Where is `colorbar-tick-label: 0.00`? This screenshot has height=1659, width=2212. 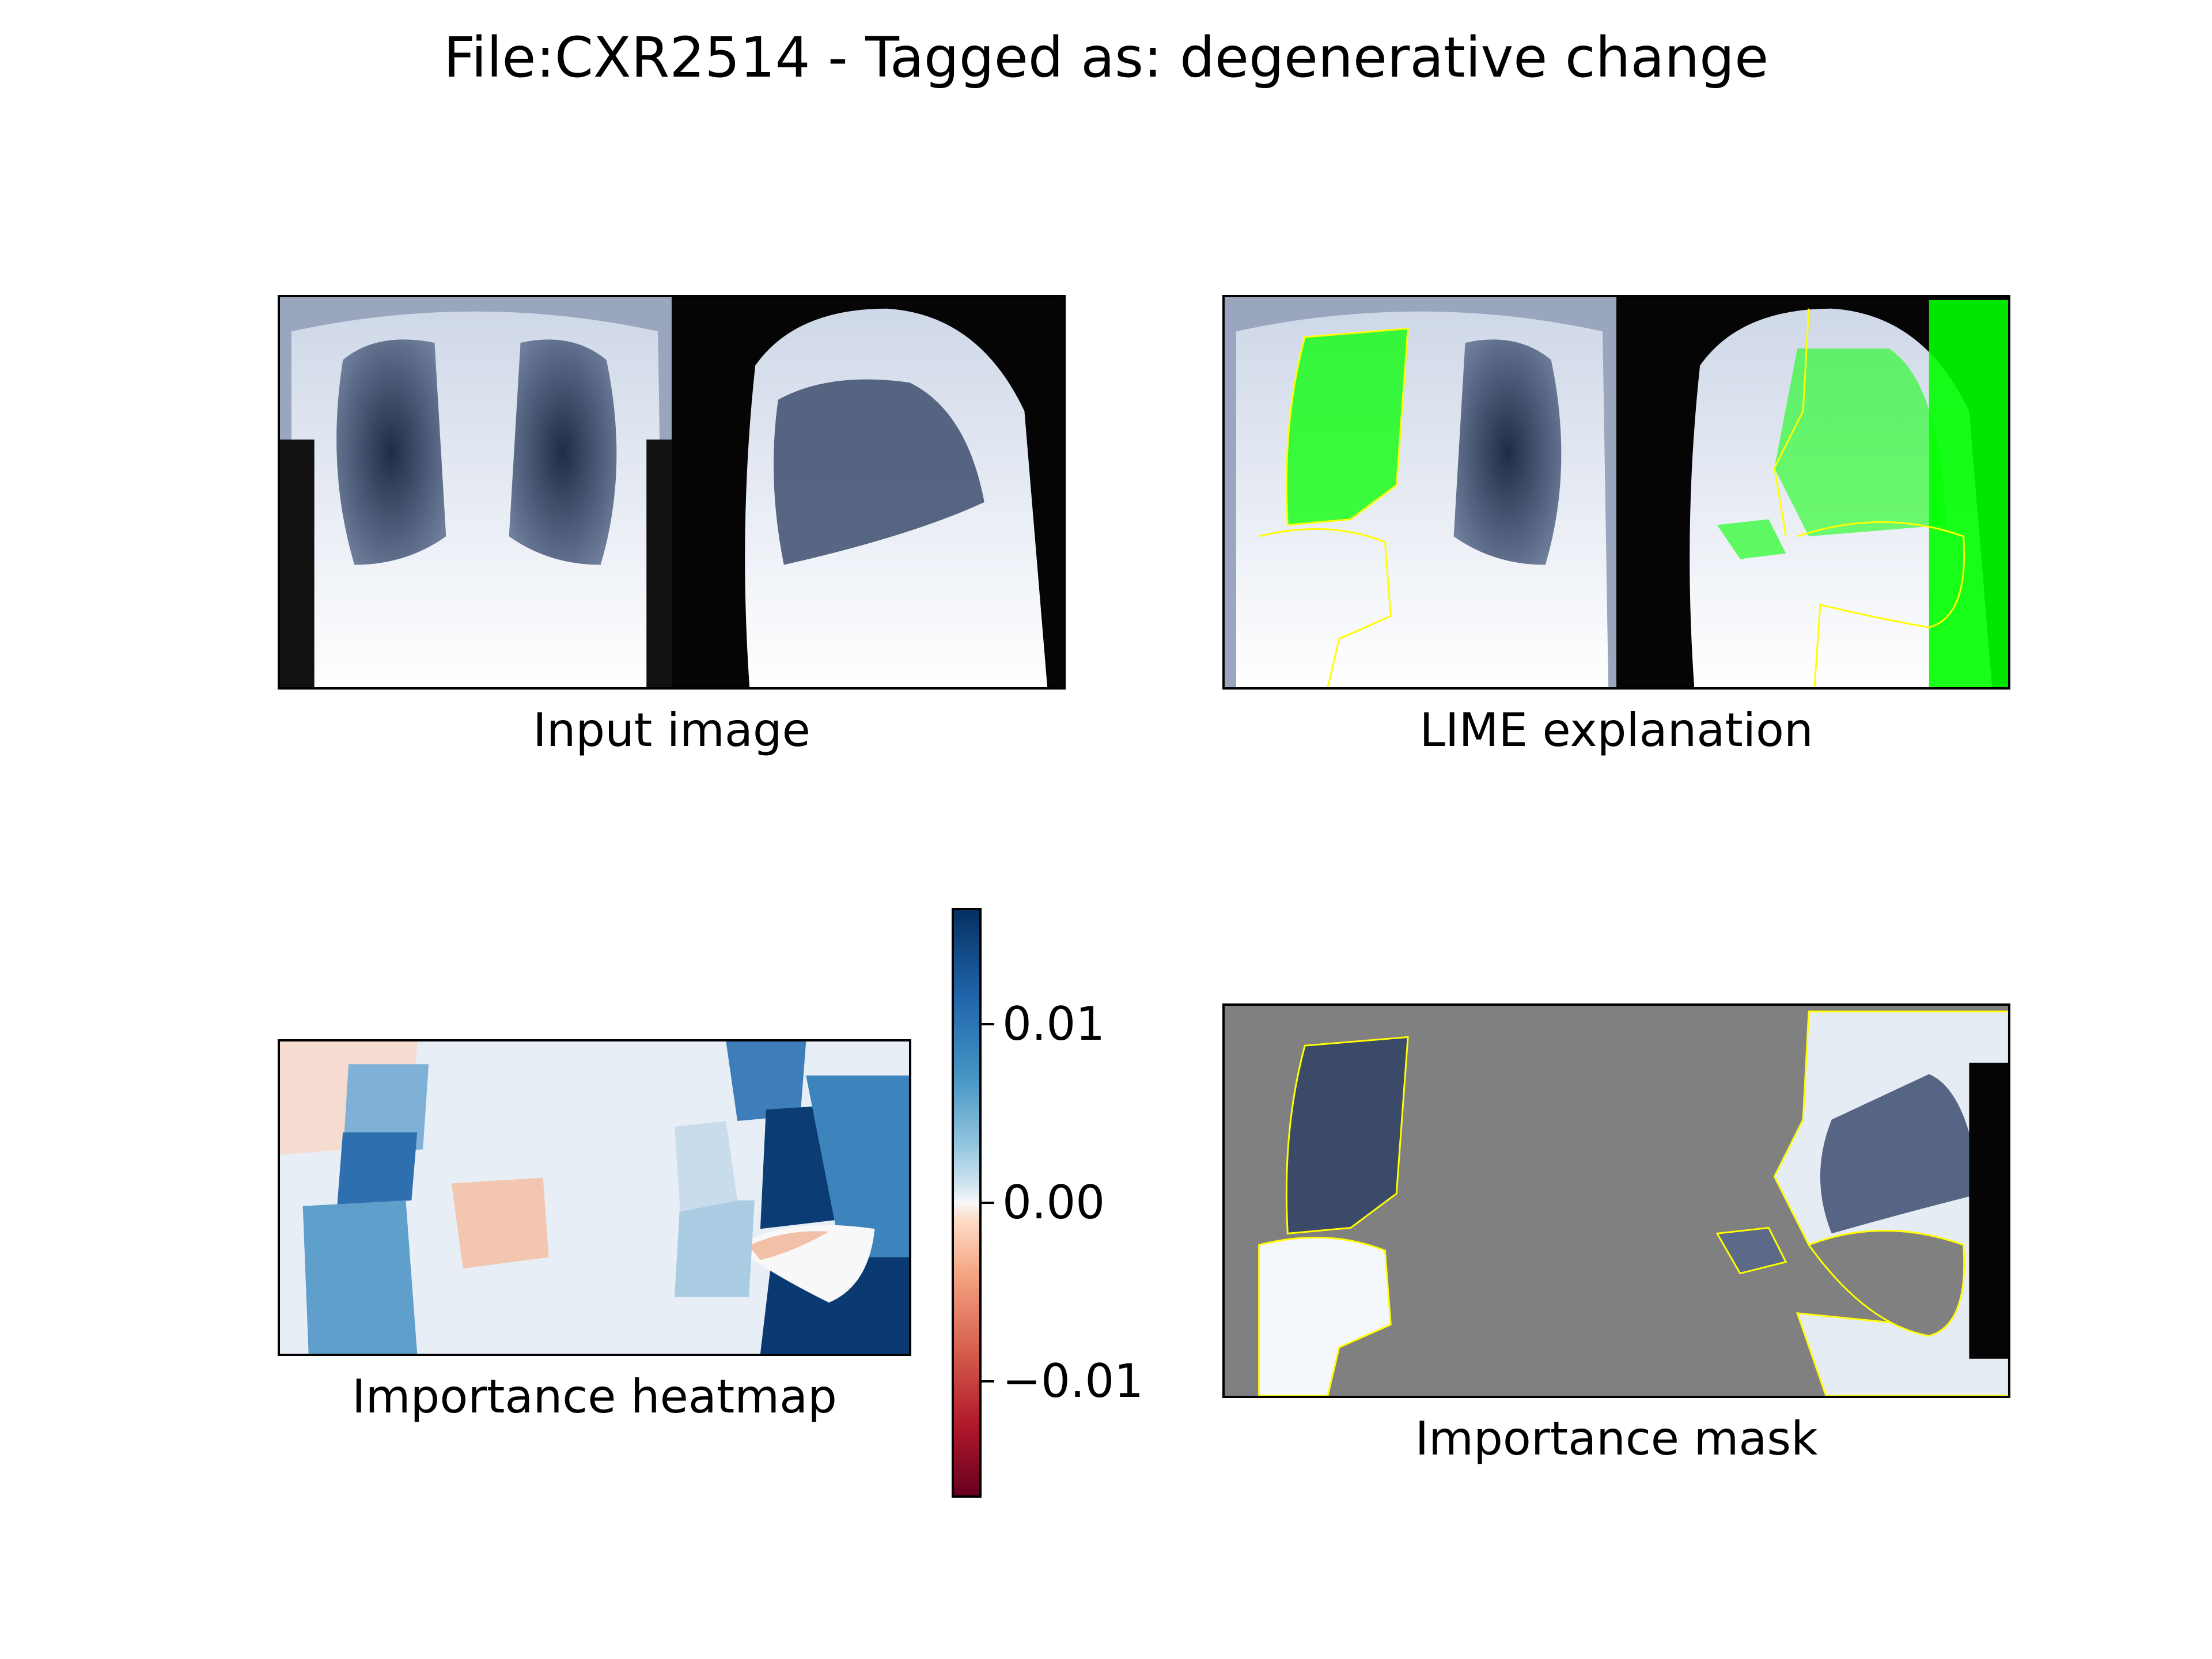
colorbar-tick-label: 0.00 is located at coordinates (1053, 1202).